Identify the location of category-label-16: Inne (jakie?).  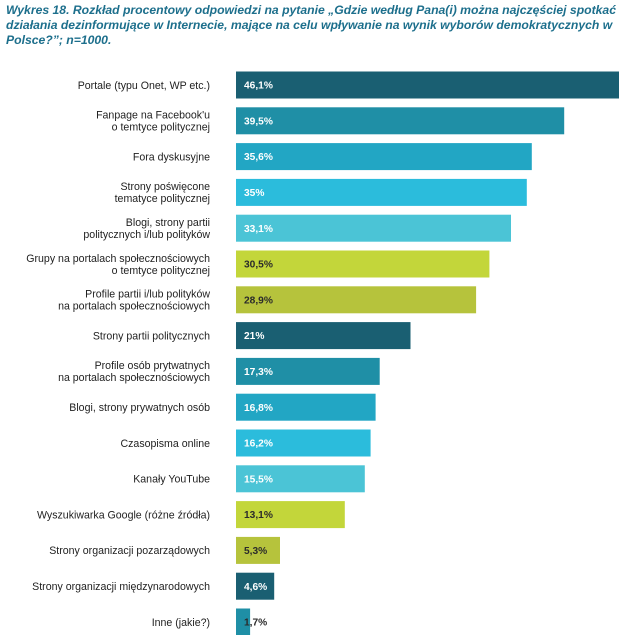
(181, 623).